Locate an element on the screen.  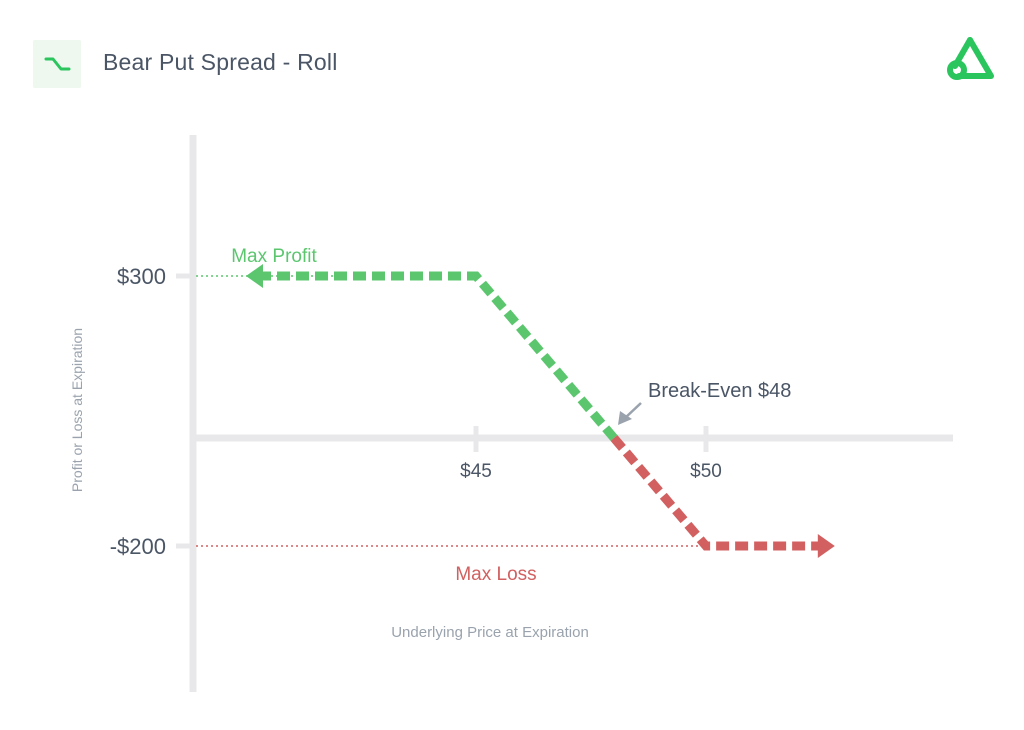
loss-segment is located at coordinates (715, 493).